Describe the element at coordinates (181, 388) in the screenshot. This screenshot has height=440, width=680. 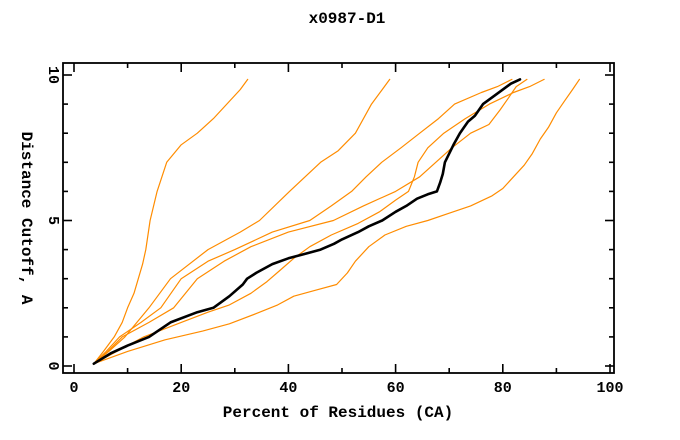
I see `x-tick-label: 20` at that location.